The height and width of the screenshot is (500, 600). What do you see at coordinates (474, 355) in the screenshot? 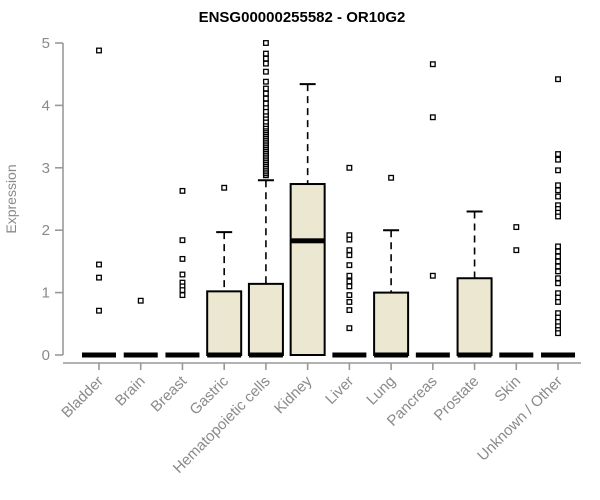
I see `median-bar-prostate` at bounding box center [474, 355].